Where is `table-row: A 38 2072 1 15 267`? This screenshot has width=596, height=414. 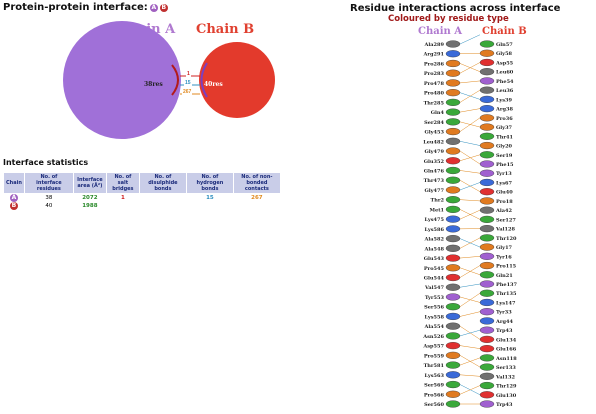
table-row: A 38 2072 1 15 267 is located at coordinates (142, 198).